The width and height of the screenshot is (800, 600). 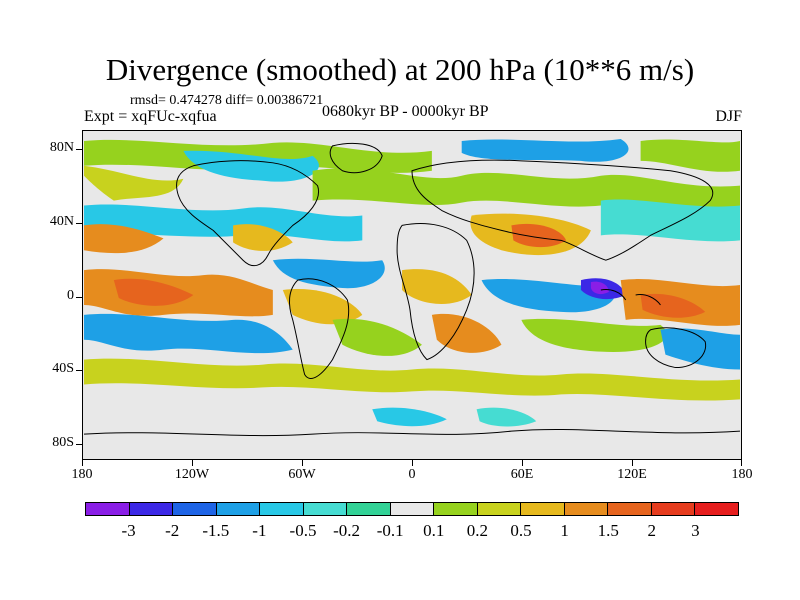 I want to click on colorbar-label: -2, so click(x=172, y=530).